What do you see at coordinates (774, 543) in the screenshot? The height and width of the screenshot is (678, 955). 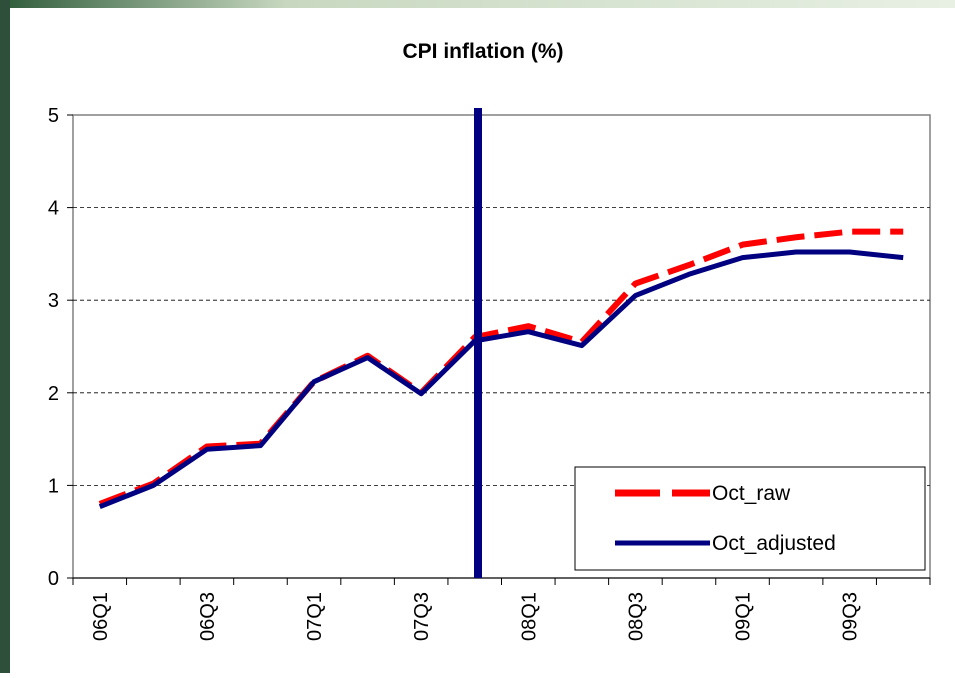 I see `legend-label: Oct_adjusted` at bounding box center [774, 543].